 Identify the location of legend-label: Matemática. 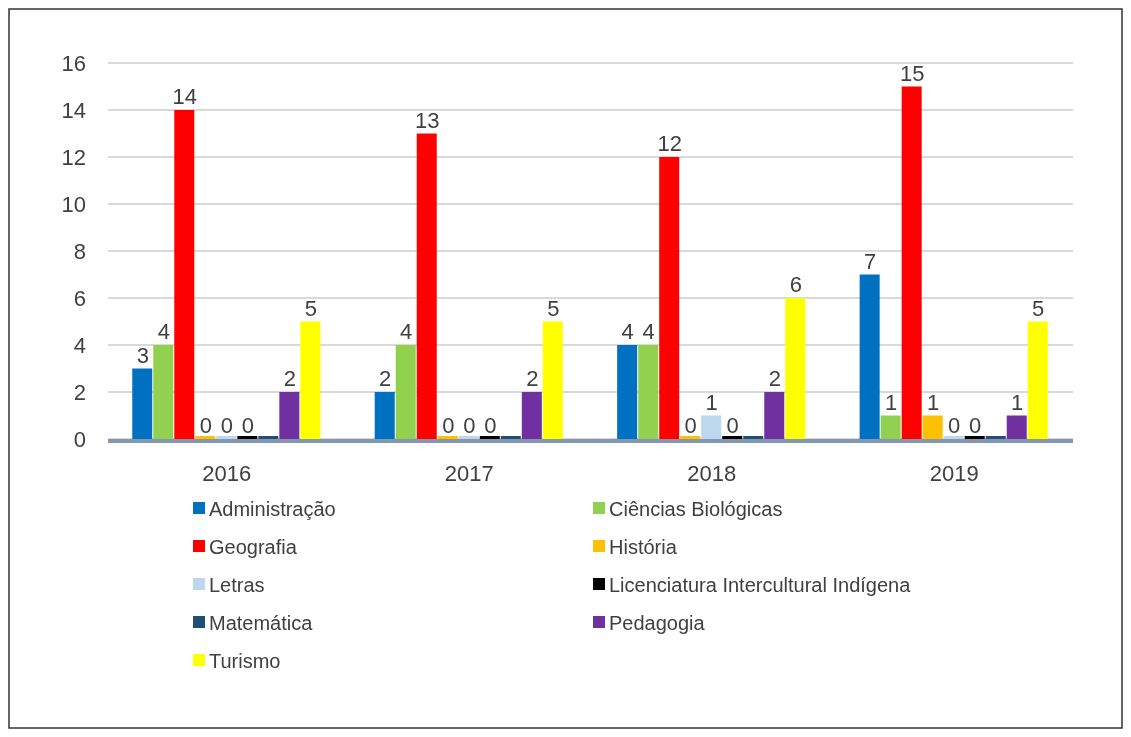
(261, 623).